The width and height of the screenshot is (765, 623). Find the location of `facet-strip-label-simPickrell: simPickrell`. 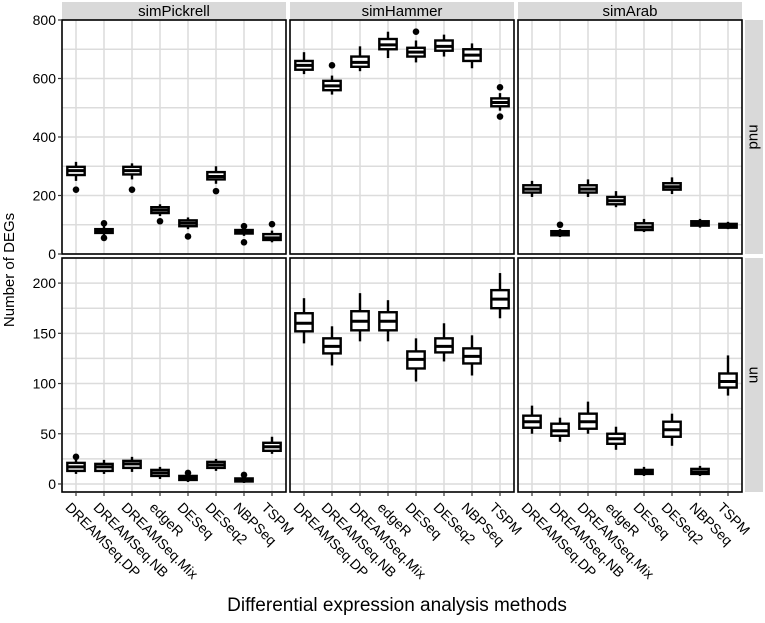

facet-strip-label-simPickrell: simPickrell is located at coordinates (174, 11).